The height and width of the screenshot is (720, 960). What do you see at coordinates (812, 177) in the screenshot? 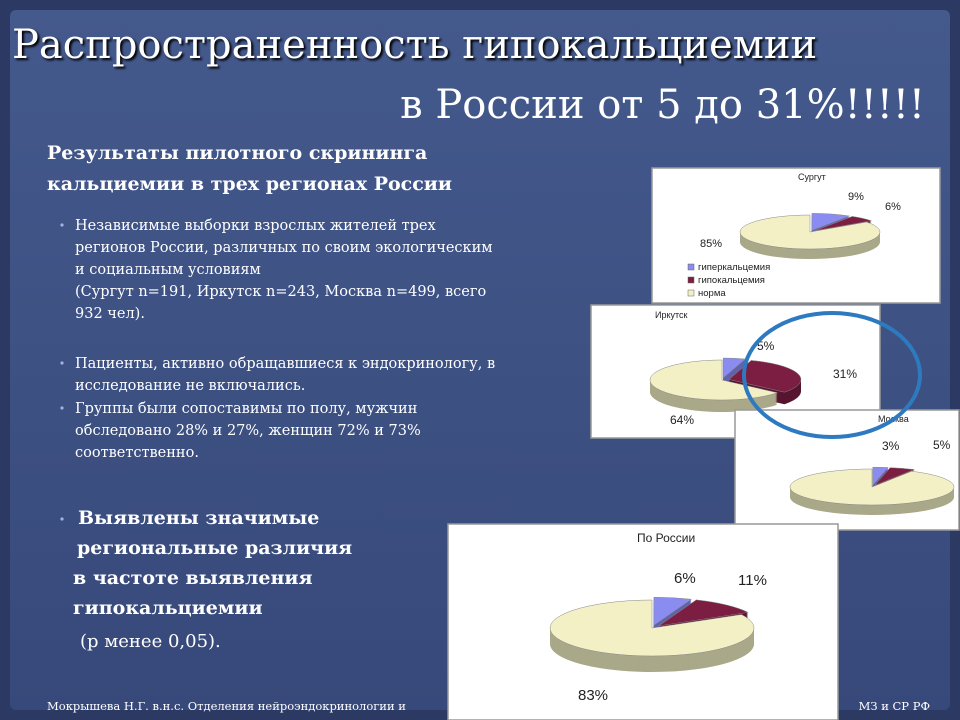
I see `chart-title: Сургут` at bounding box center [812, 177].